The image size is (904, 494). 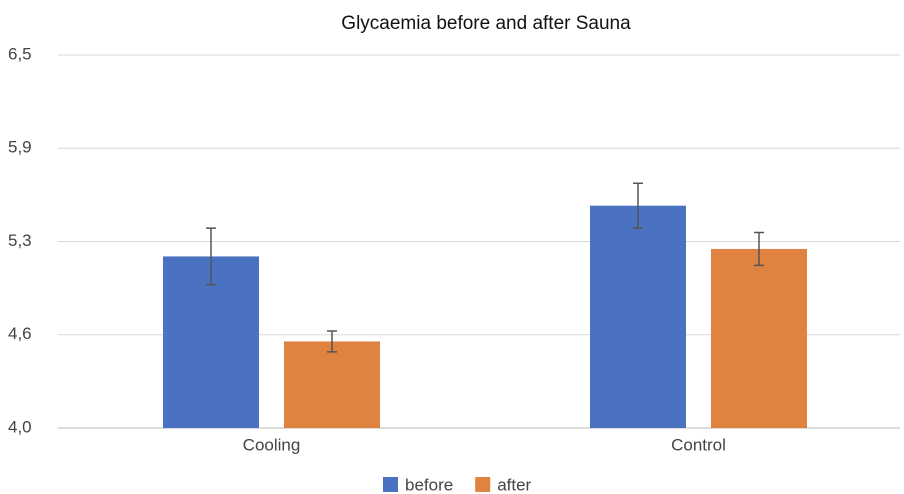 What do you see at coordinates (514, 484) in the screenshot?
I see `legend-label: after` at bounding box center [514, 484].